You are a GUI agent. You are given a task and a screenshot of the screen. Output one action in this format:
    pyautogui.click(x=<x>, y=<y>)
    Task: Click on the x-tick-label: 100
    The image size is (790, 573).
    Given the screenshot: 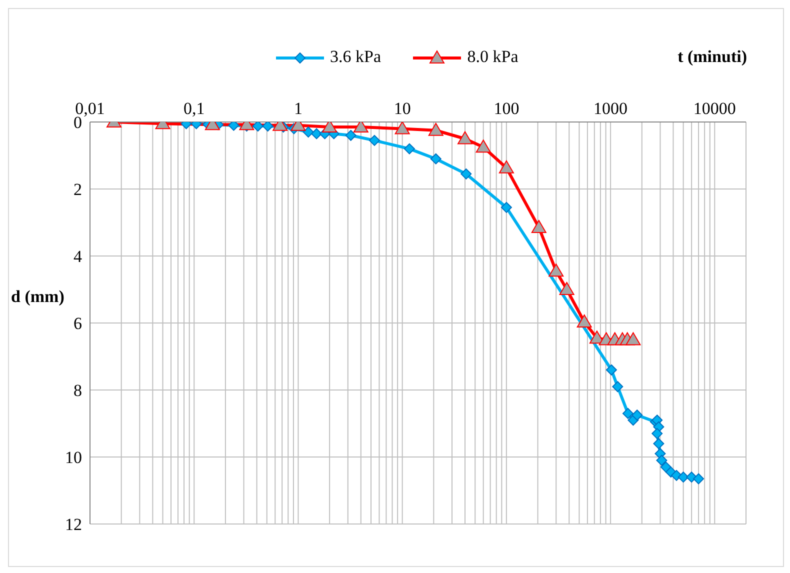 What is the action you would take?
    pyautogui.click(x=507, y=108)
    